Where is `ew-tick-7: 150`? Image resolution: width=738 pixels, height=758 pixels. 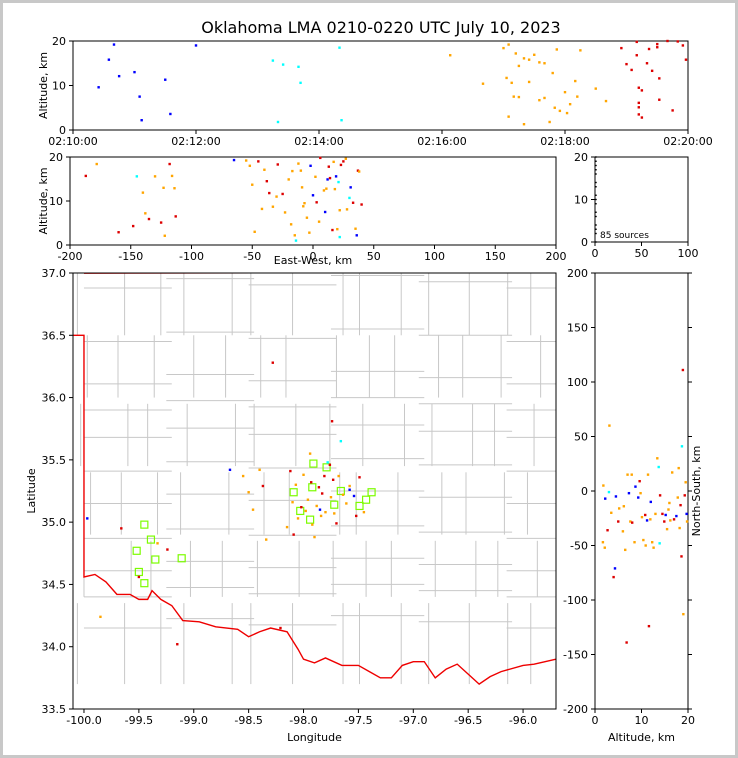
ew-tick-7: 150 is located at coordinates (495, 256).